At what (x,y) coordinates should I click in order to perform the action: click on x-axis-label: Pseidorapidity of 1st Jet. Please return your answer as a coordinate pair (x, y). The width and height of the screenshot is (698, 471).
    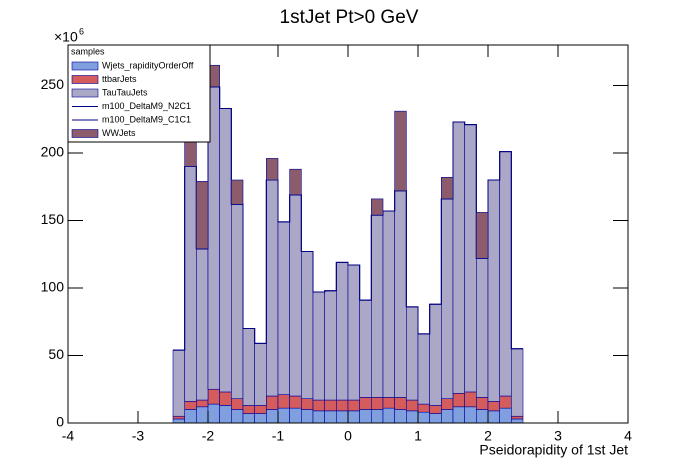
    Looking at the image, I should click on (553, 450).